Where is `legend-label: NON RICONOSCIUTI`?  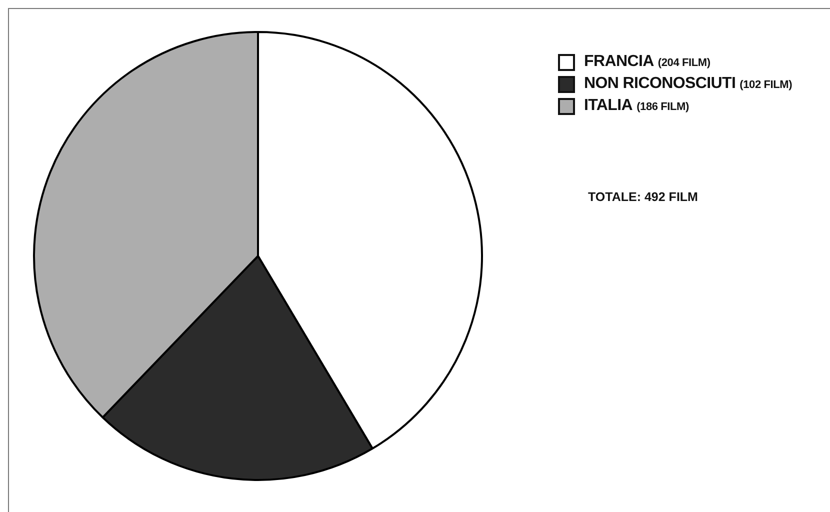
legend-label: NON RICONOSCIUTI is located at coordinates (660, 84).